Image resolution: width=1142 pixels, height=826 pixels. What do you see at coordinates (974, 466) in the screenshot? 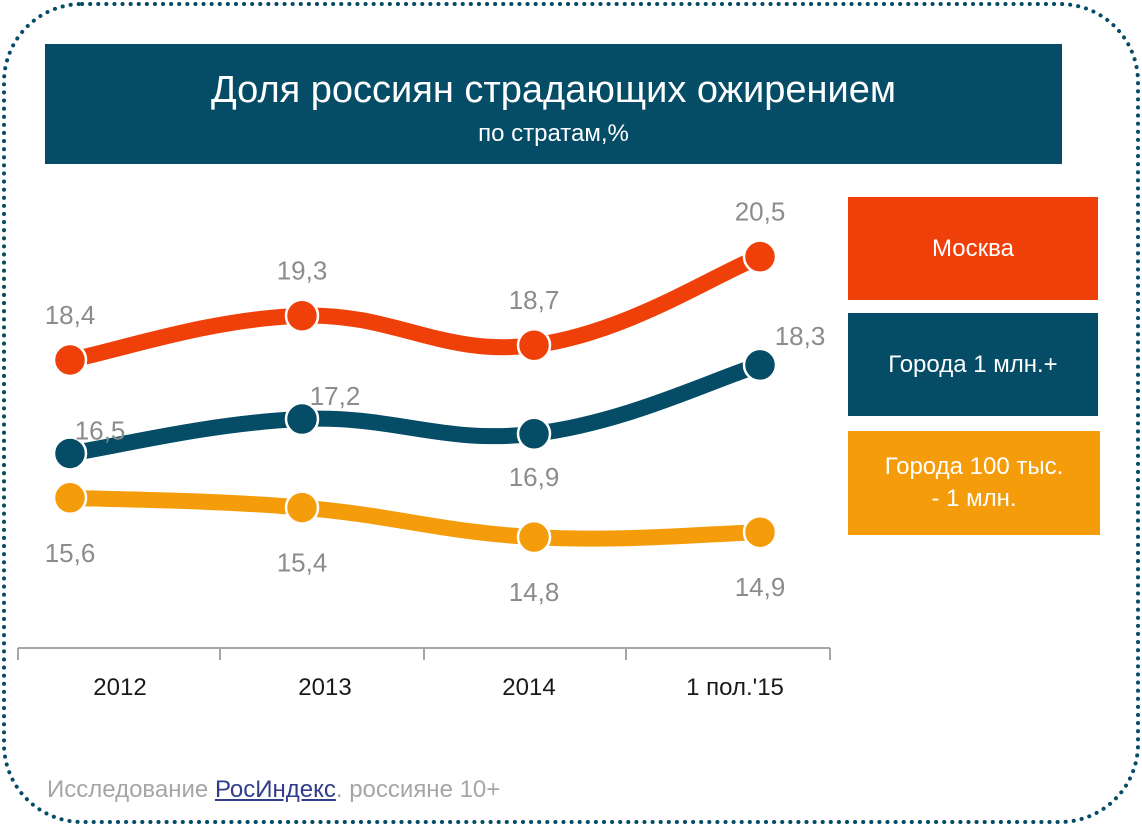
I see `legend-label-line1: Города 100 тыс.` at bounding box center [974, 466].